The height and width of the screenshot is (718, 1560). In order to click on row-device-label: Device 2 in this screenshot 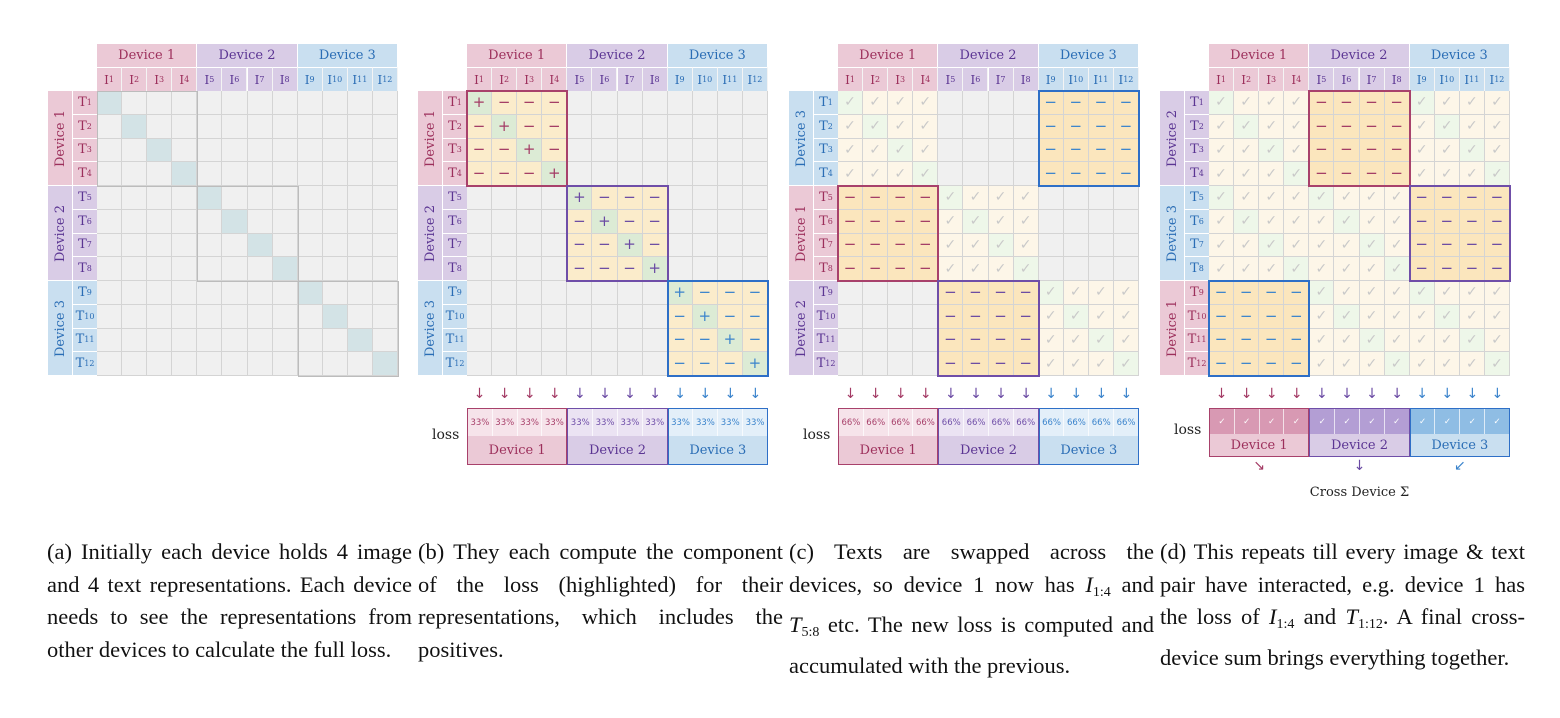, I will do `click(430, 233)`.